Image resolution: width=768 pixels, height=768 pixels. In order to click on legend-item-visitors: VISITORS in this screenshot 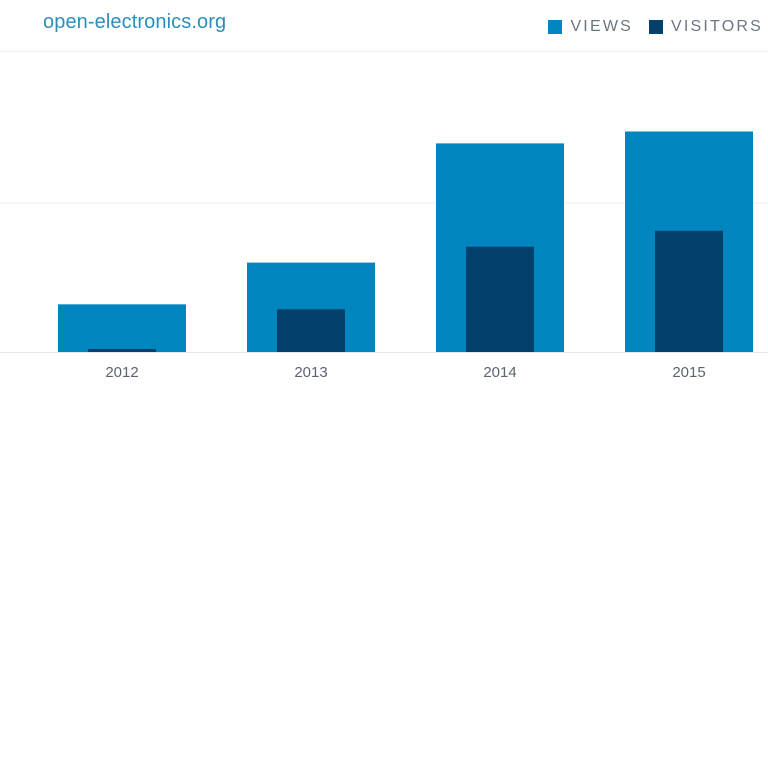, I will do `click(706, 27)`.